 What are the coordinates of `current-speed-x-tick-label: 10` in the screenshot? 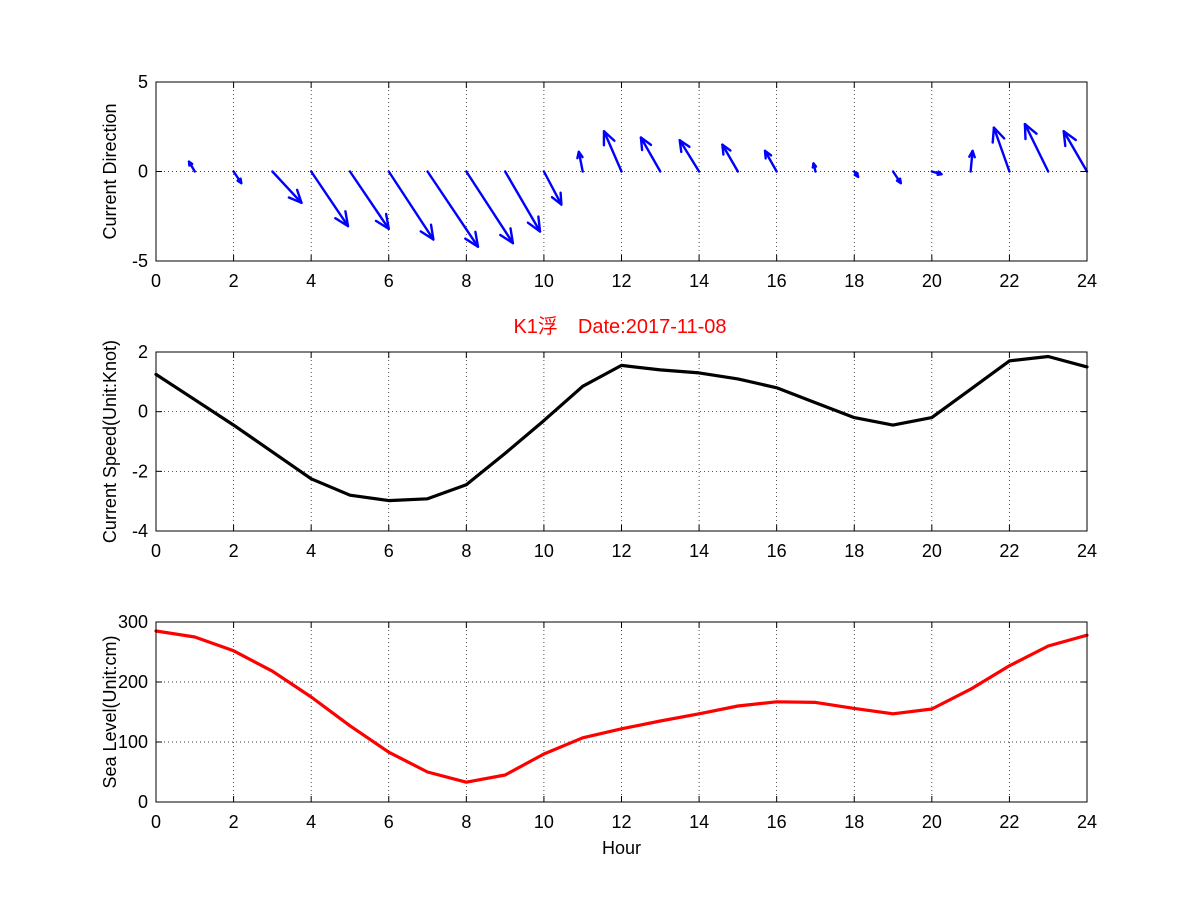 It's located at (544, 551).